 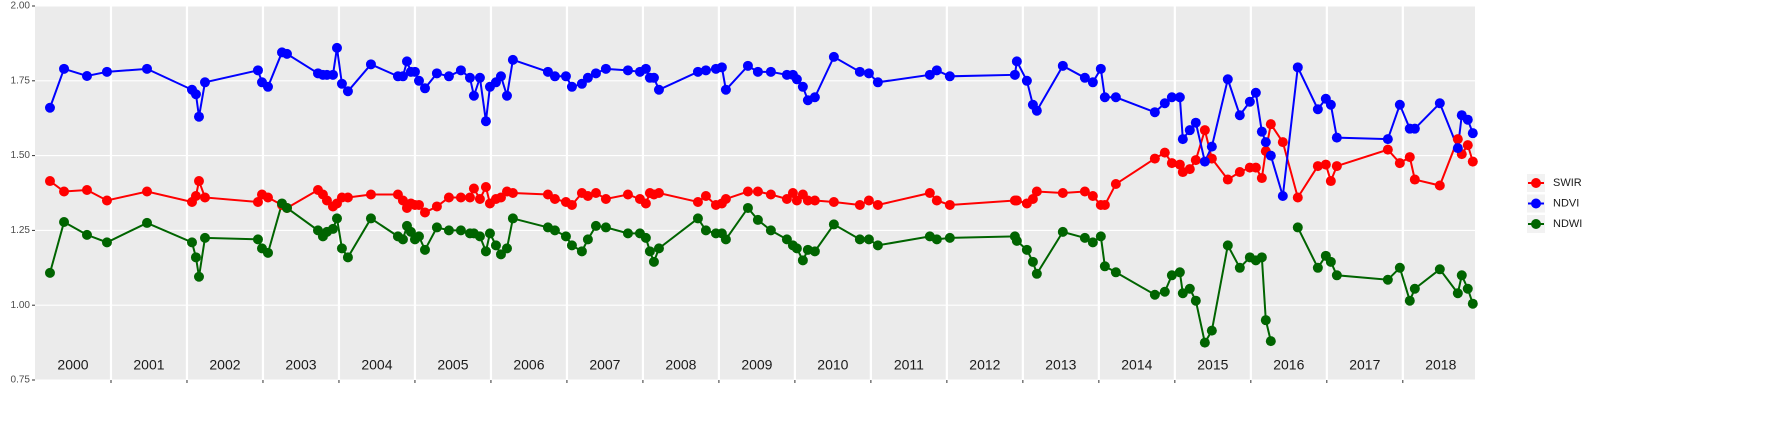 I want to click on legend-label: NDVI, so click(x=1566, y=203).